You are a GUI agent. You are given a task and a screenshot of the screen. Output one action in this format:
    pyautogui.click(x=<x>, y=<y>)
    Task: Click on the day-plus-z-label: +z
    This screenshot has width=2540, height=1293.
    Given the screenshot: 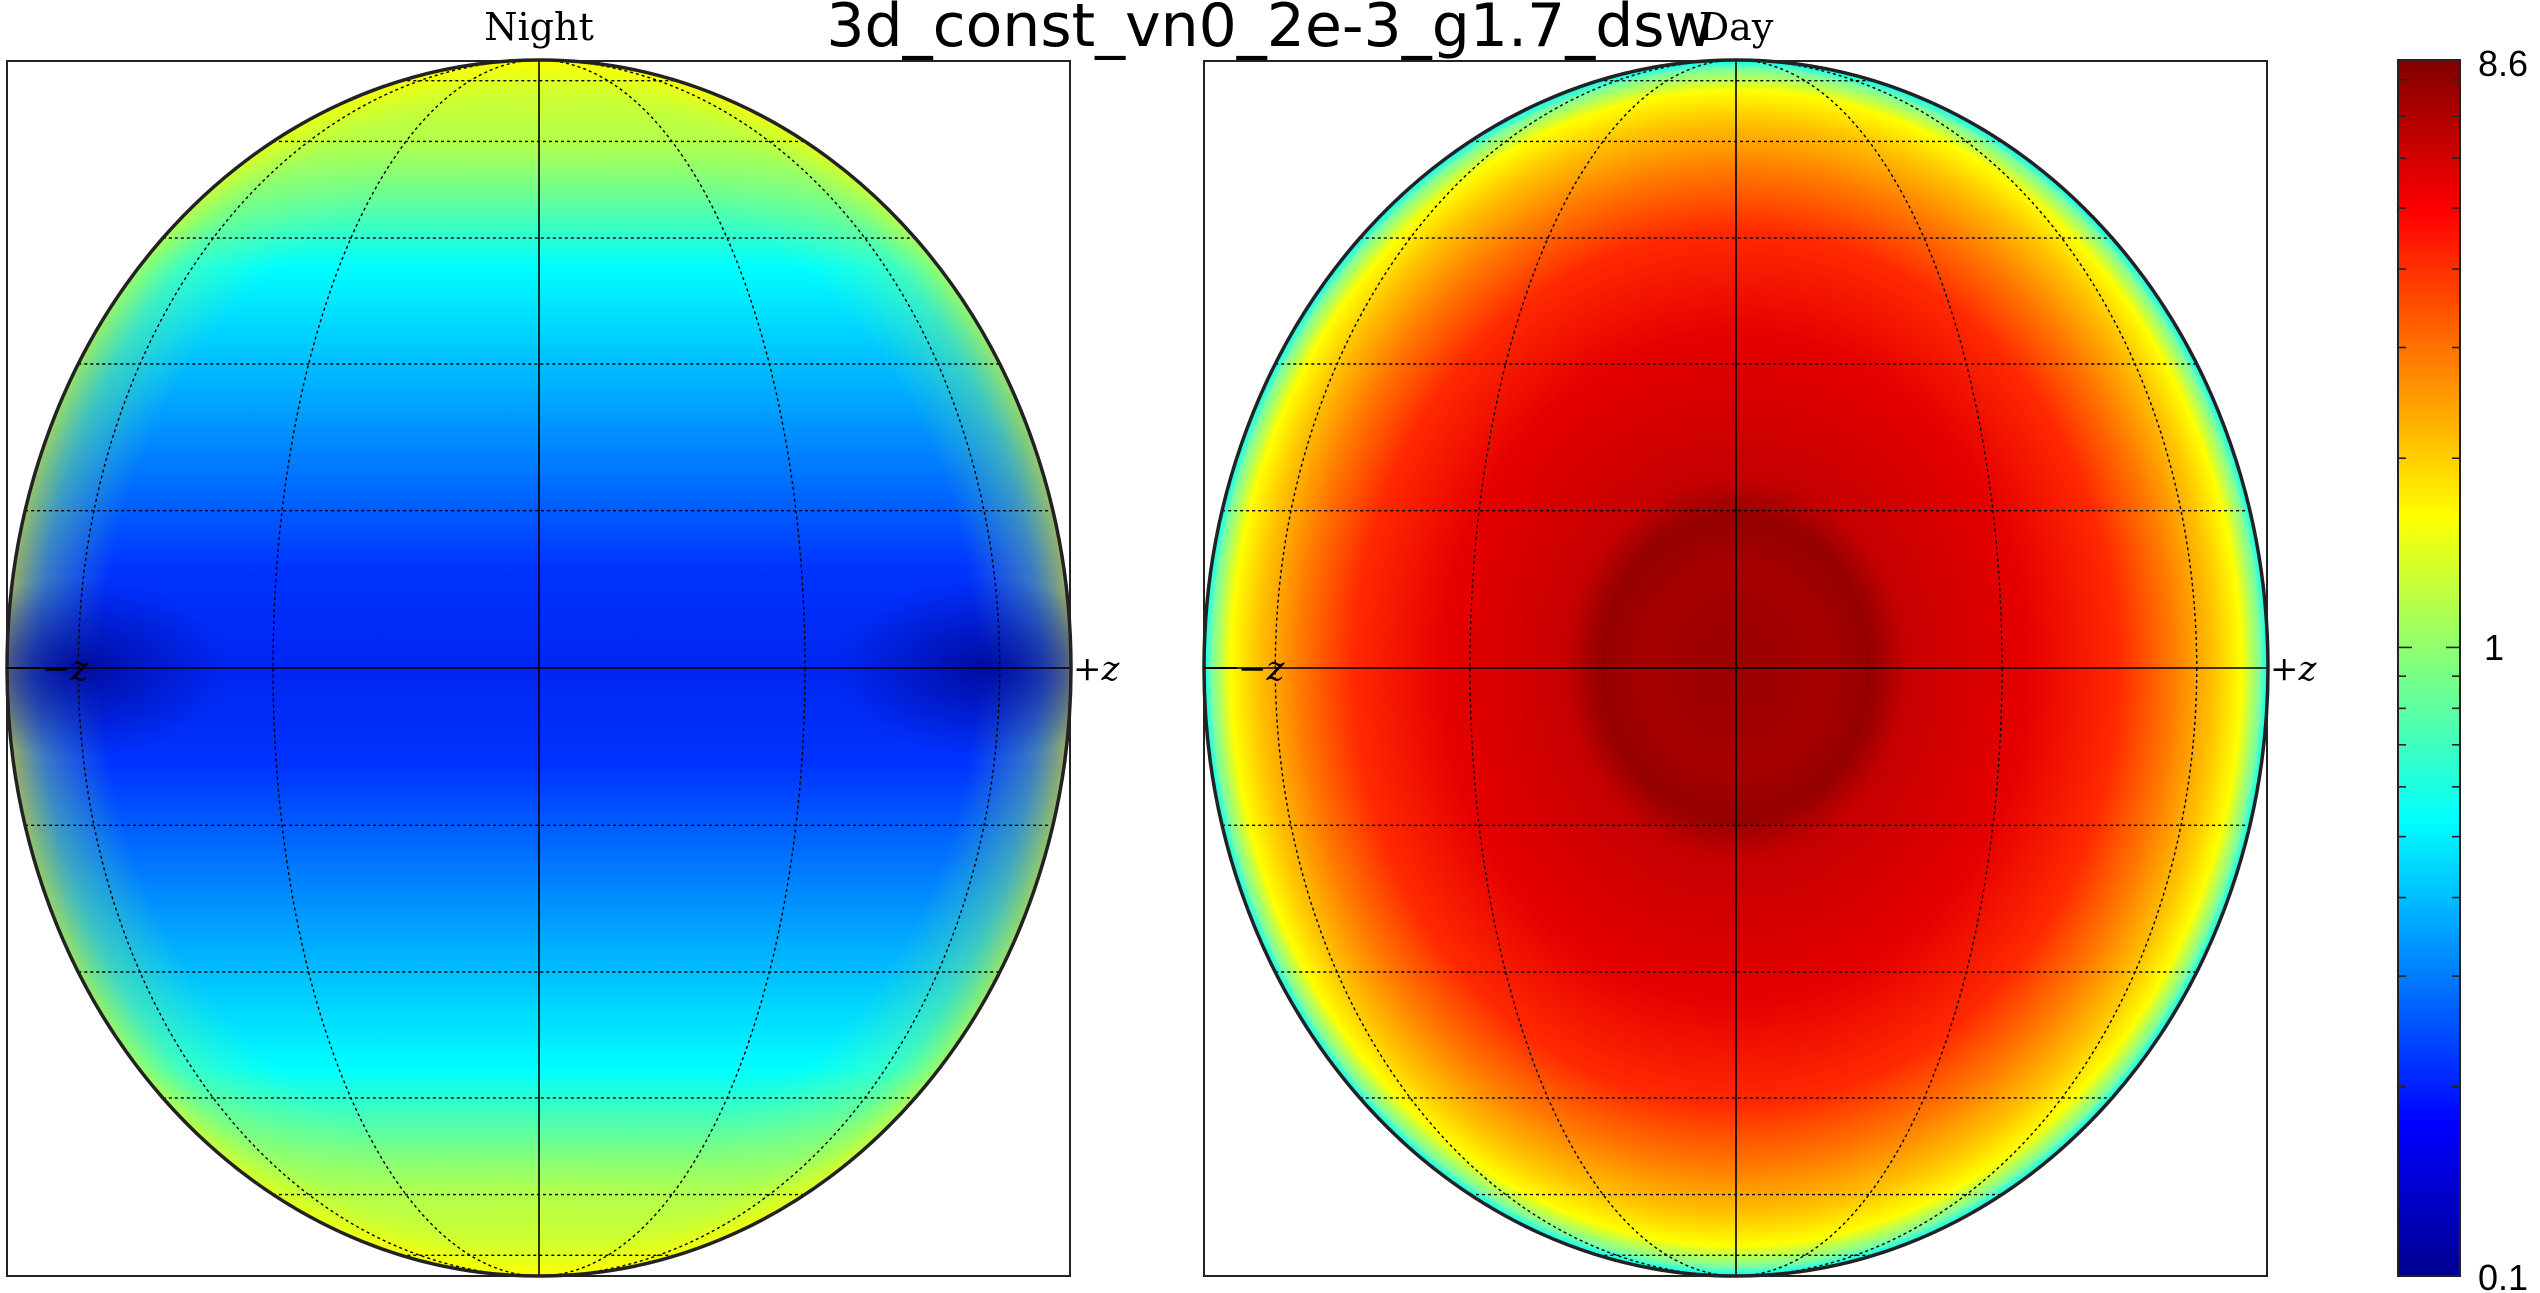 What is the action you would take?
    pyautogui.click(x=2293, y=669)
    